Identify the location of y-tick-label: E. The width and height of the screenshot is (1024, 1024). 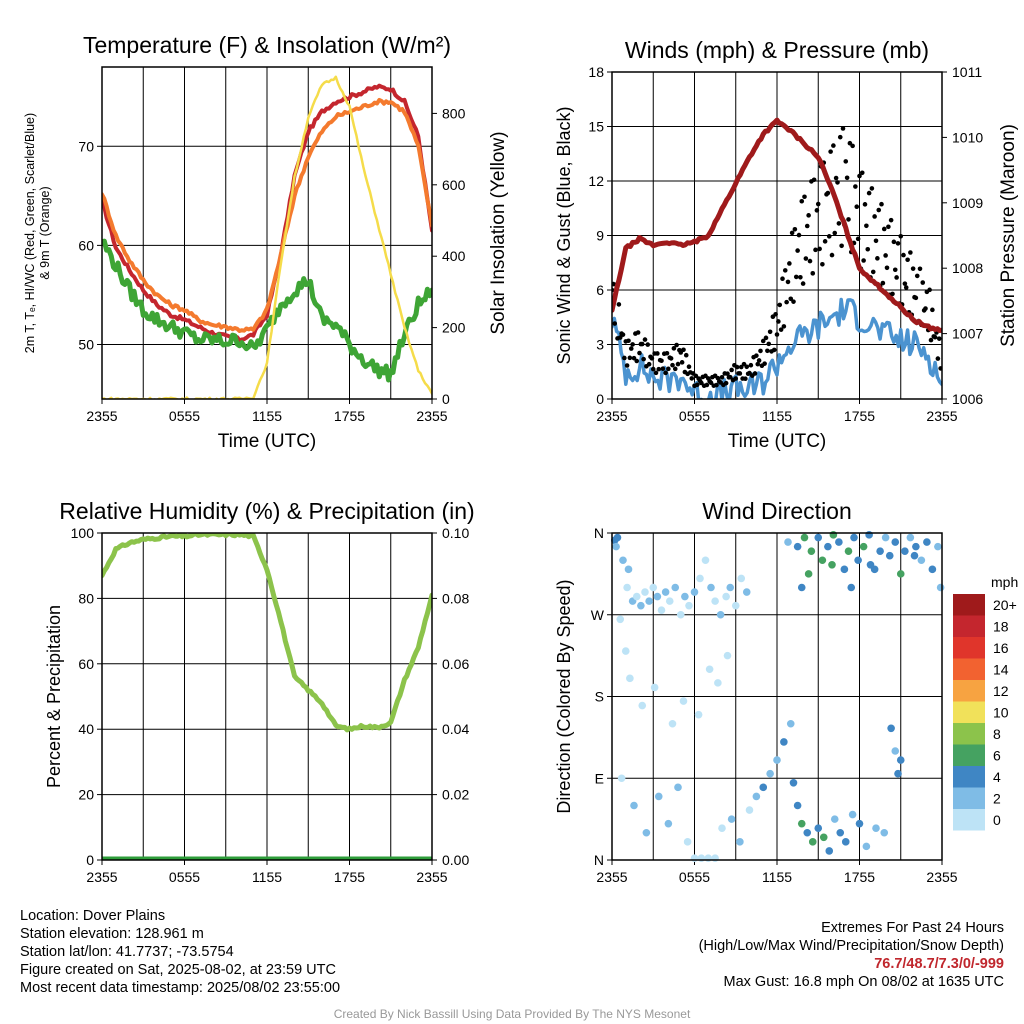
(599, 778).